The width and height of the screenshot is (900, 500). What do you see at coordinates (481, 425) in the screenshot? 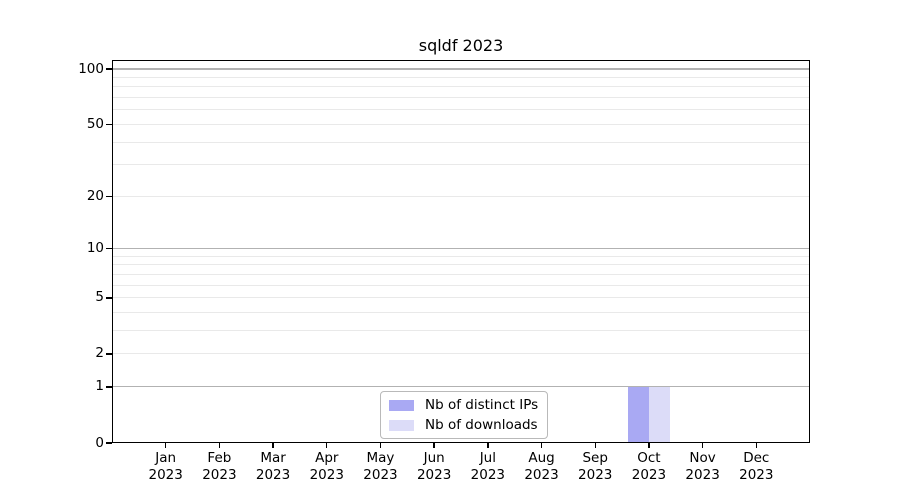
I see `legend-label-1: Nb of downloads` at bounding box center [481, 425].